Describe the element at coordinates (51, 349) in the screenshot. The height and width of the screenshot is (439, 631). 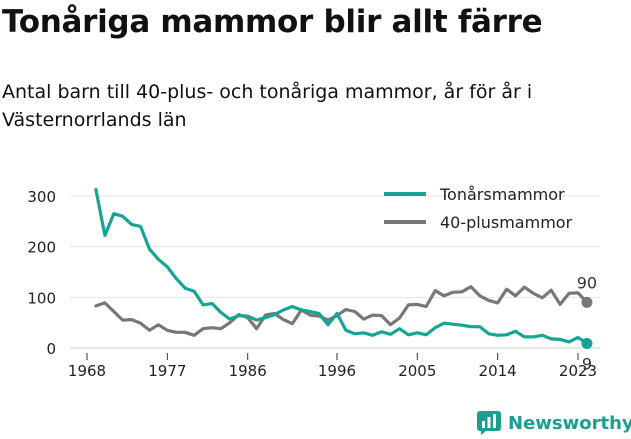
I see `y-tick-label: 0` at that location.